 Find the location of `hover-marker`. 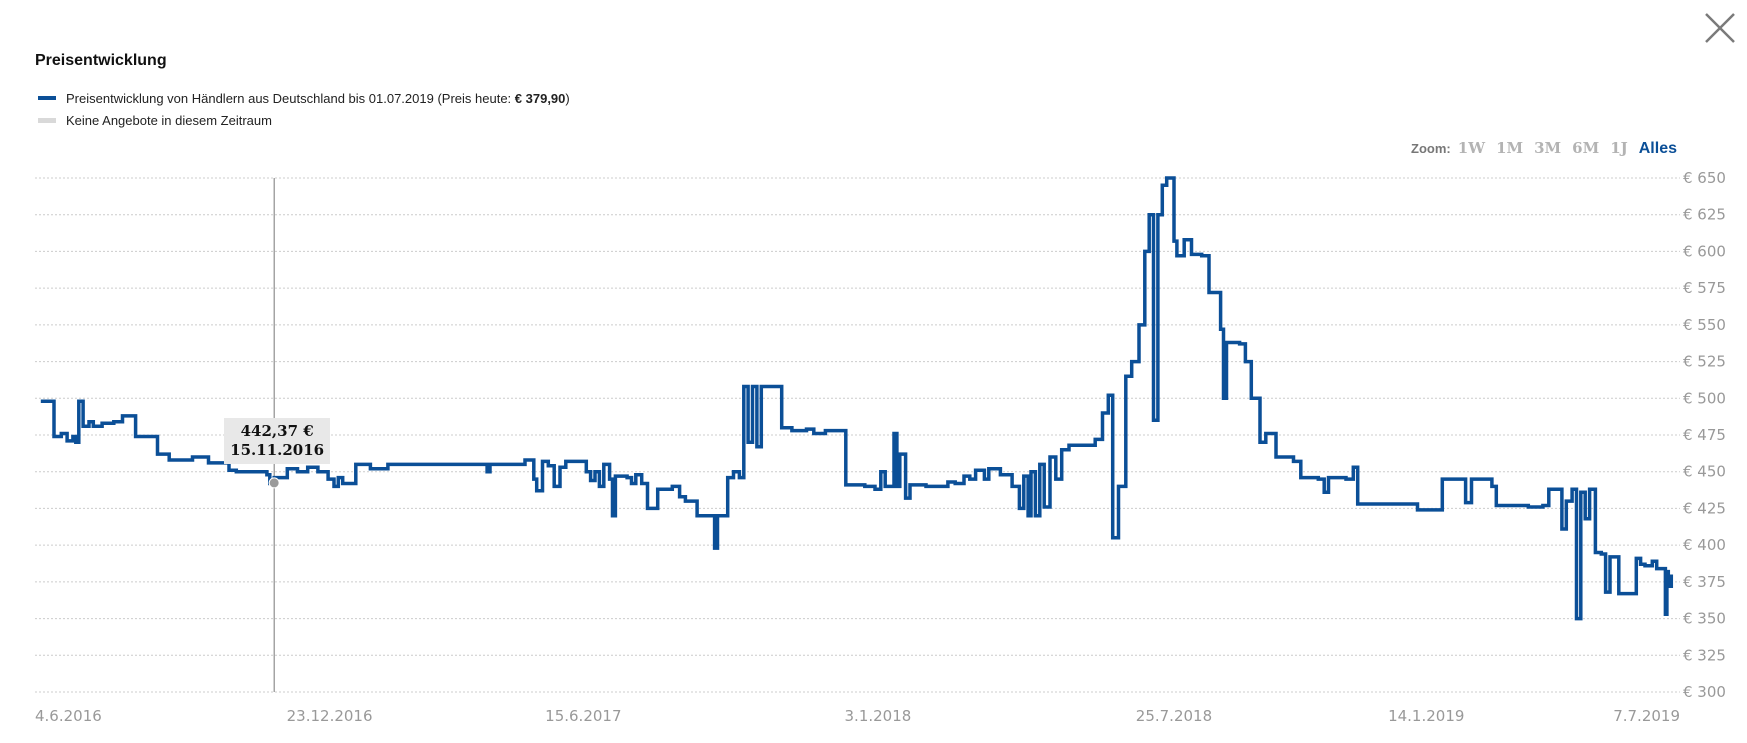

hover-marker is located at coordinates (274, 483).